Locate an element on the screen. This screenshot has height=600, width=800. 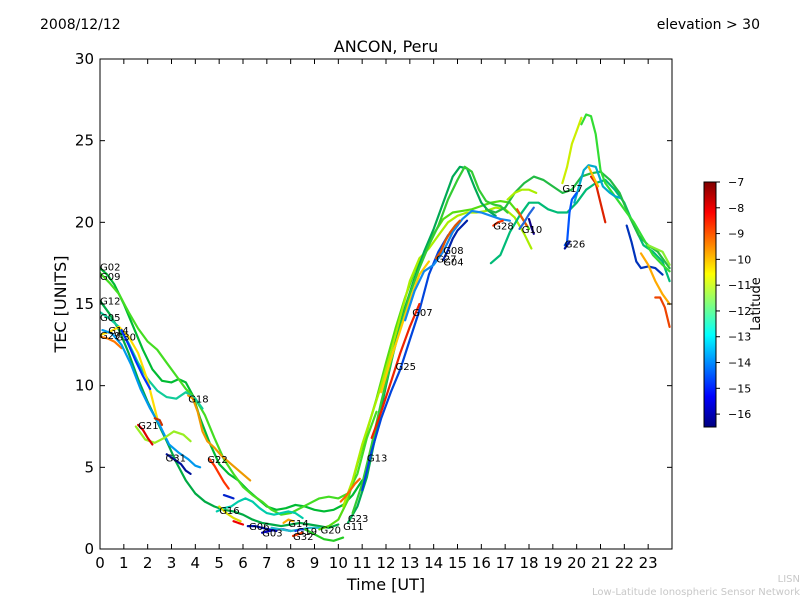
satellite-label: G05 is located at coordinates (110, 318).